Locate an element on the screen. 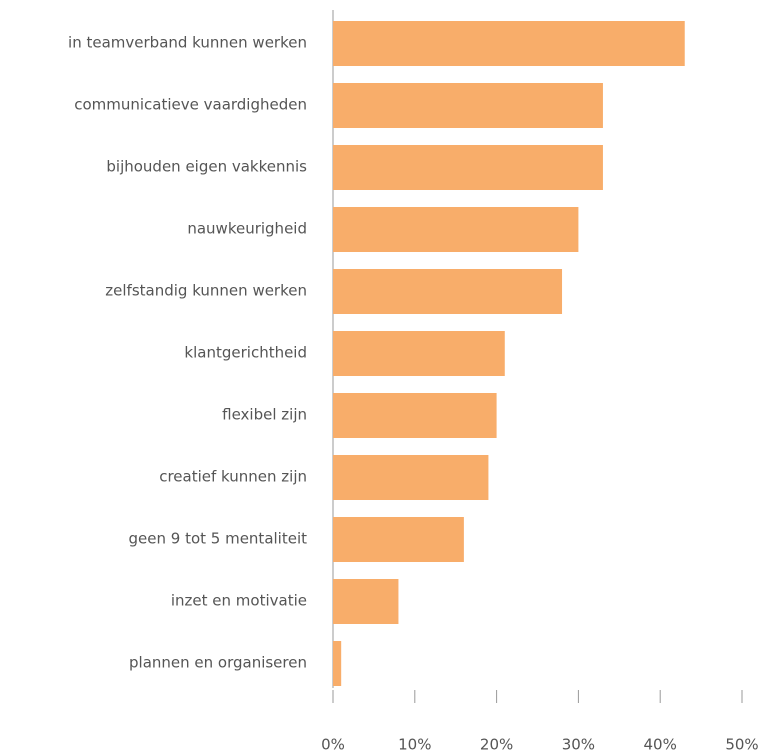  y-tick-label: bijhouden eigen vakkennis is located at coordinates (206, 167).